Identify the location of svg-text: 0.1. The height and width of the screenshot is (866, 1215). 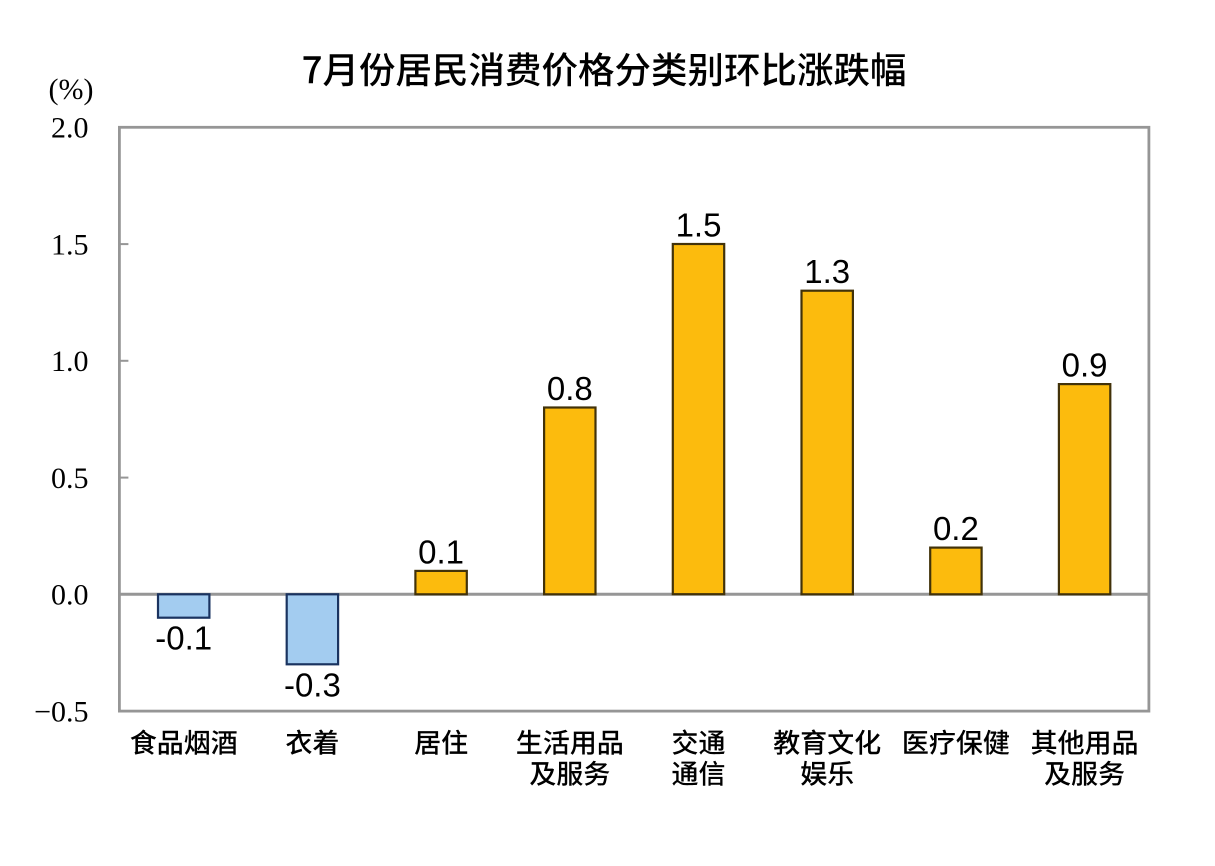
(441, 551).